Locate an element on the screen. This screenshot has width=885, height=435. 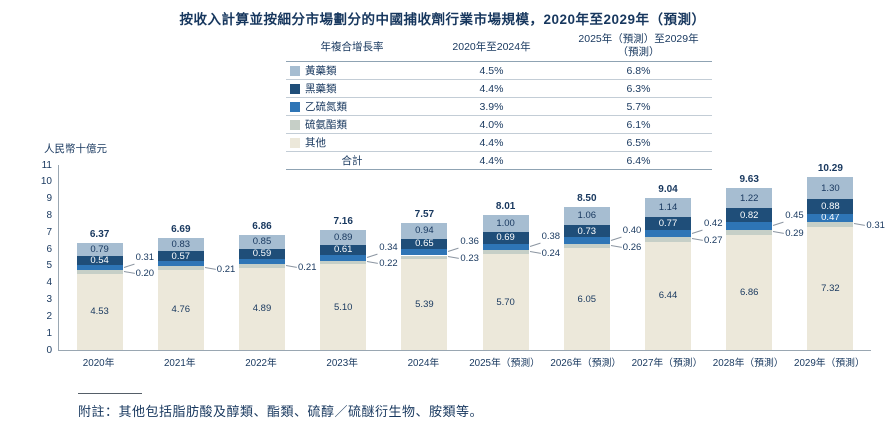
segment-value-label: 0.47 is located at coordinates (830, 218).